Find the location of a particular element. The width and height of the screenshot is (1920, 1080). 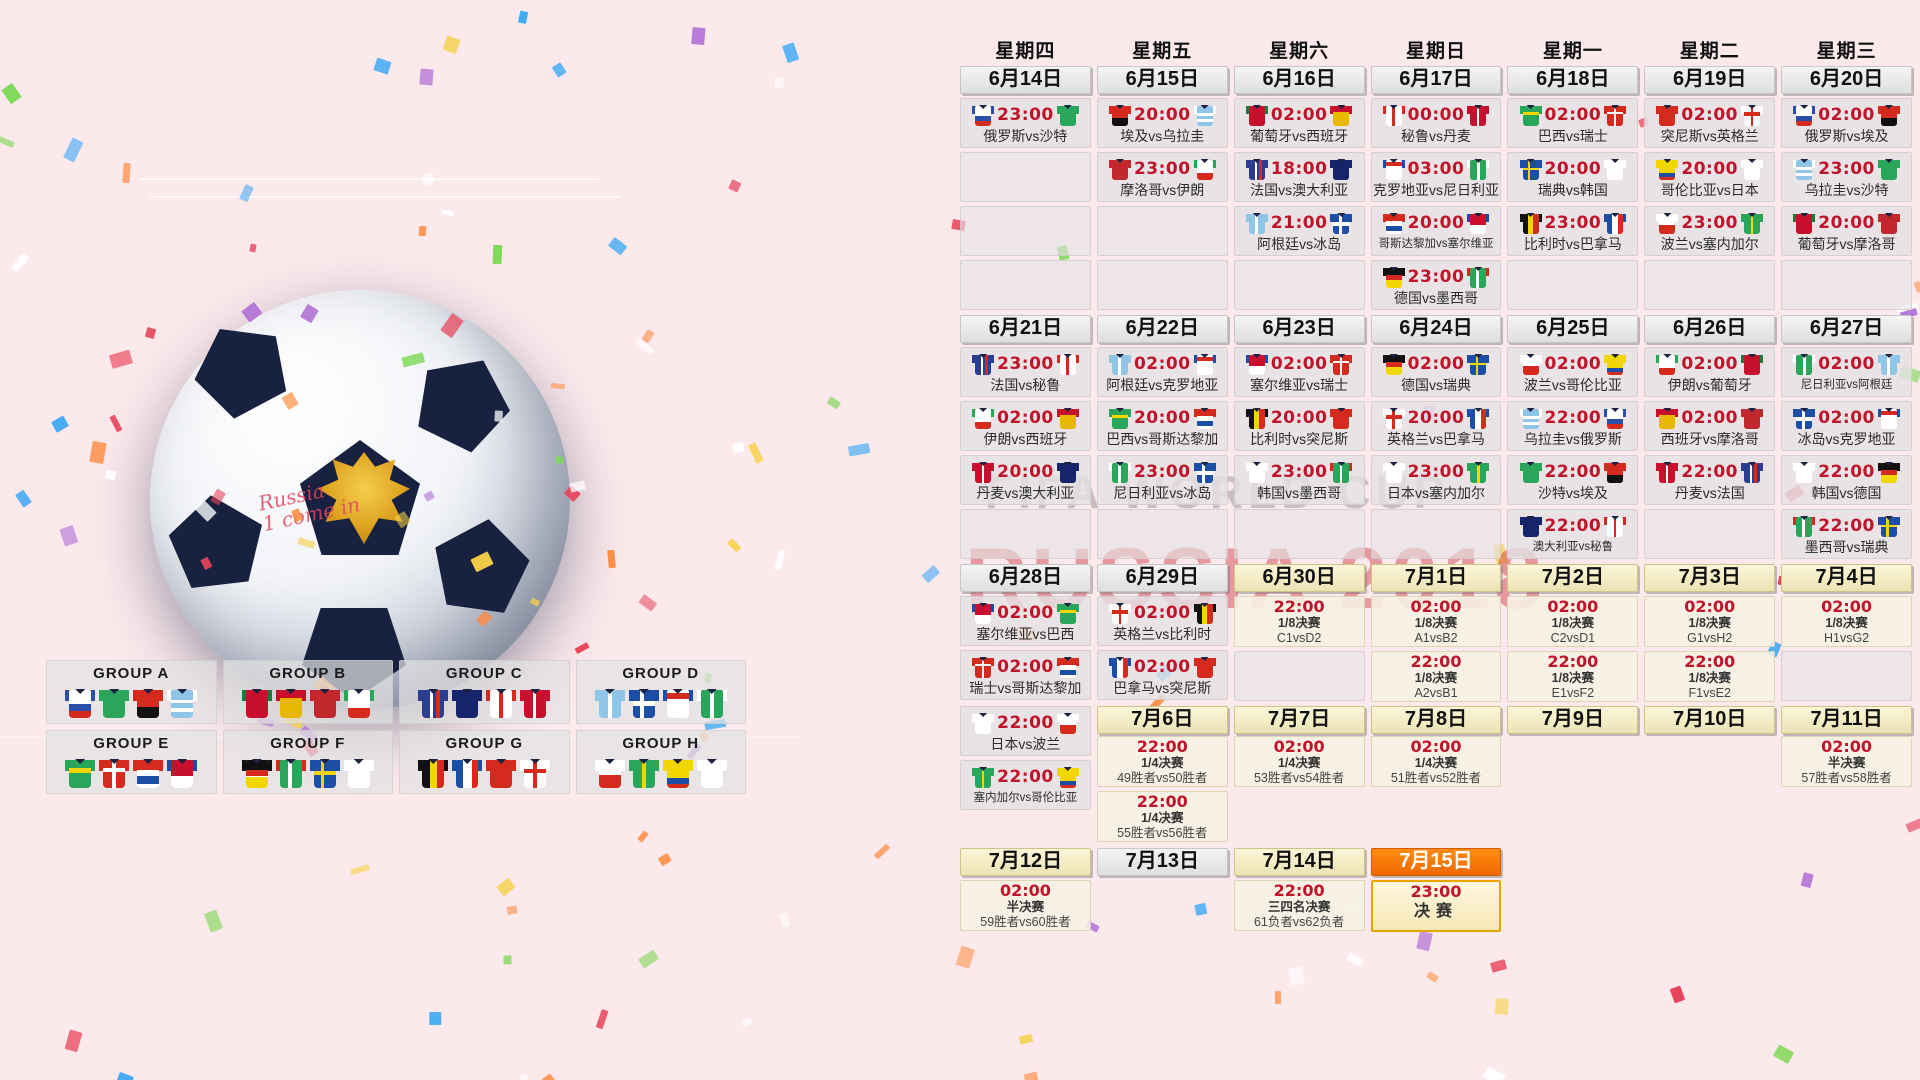

match-cell: 20:00 哥伦比亚vs日本 is located at coordinates (1710, 177).